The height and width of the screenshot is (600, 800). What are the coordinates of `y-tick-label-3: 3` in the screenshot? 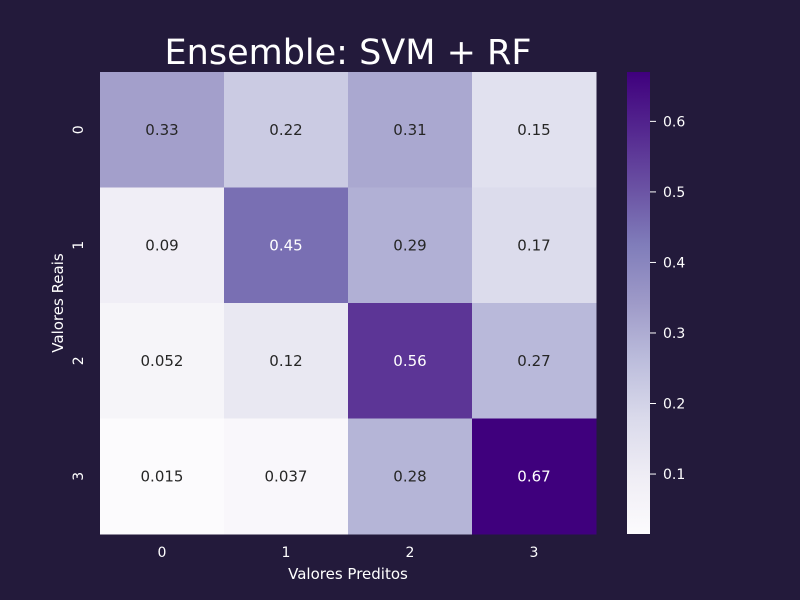 It's located at (79, 476).